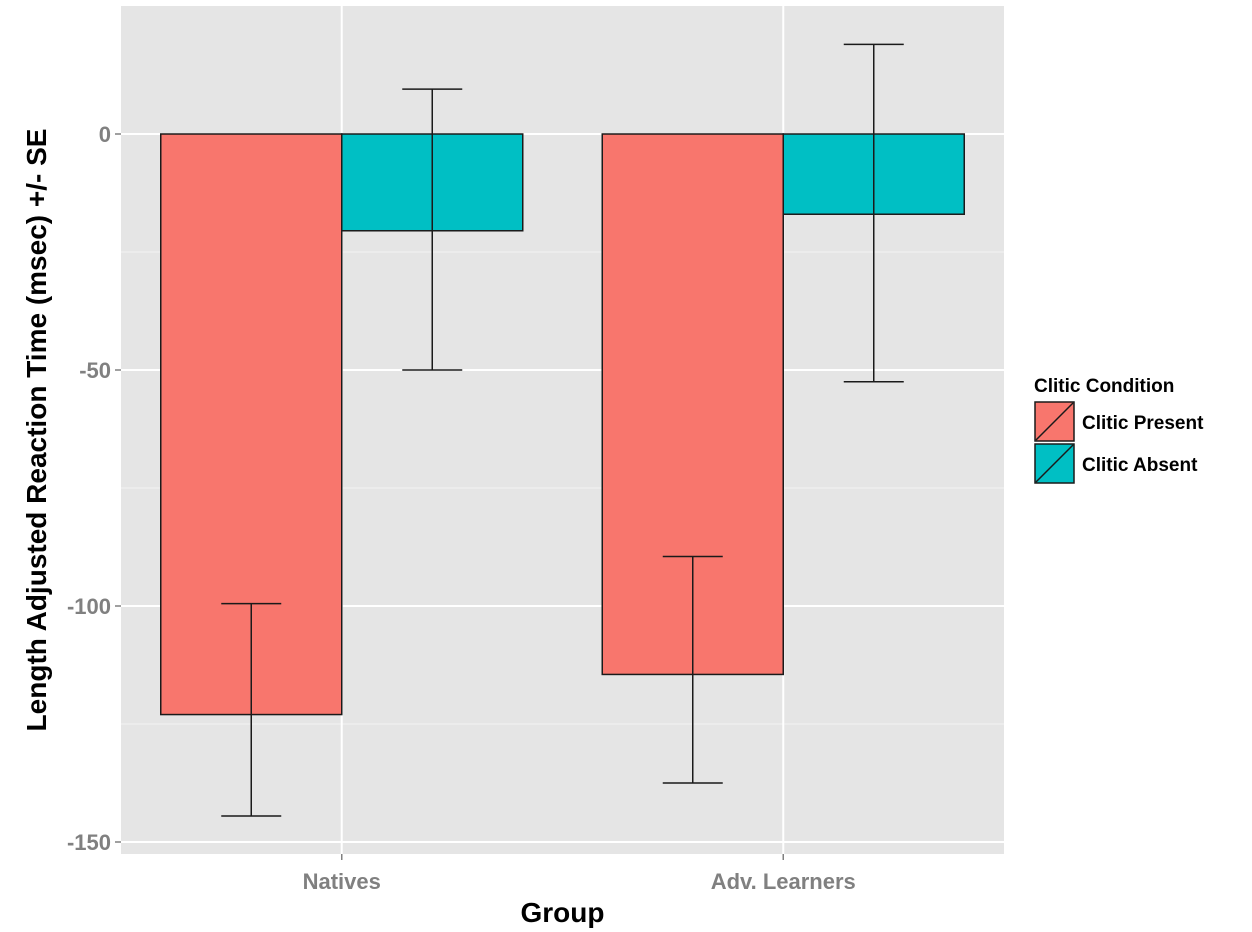 The height and width of the screenshot is (932, 1252). I want to click on legend-key-clitic-present, so click(1054, 421).